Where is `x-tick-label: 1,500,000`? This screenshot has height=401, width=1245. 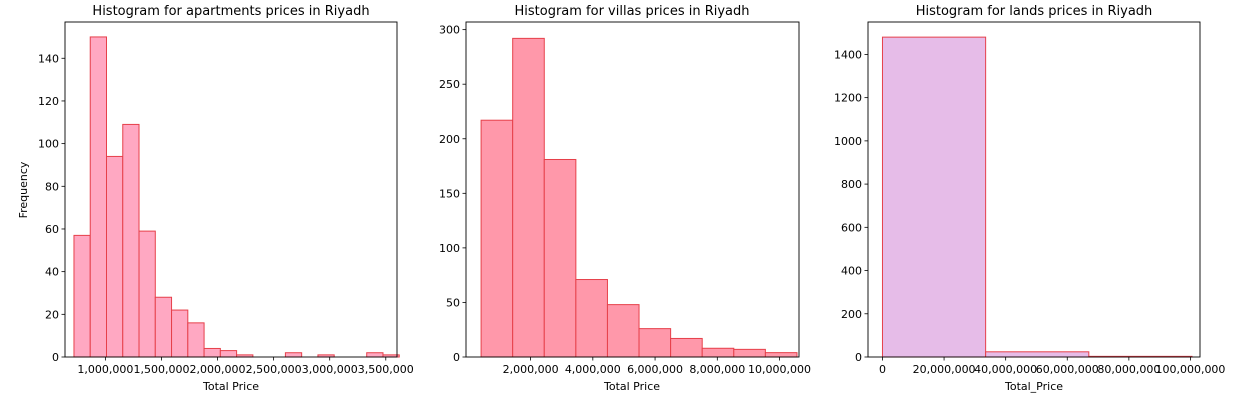 x-tick-label: 1,500,000 is located at coordinates (161, 369).